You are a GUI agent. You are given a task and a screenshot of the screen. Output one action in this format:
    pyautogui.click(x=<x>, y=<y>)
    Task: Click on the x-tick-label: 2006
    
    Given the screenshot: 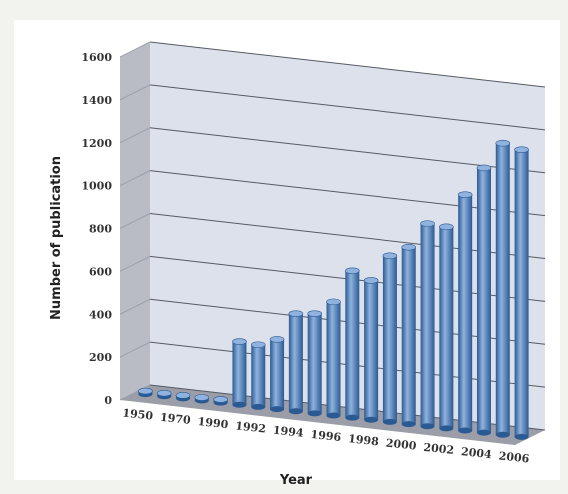 What is the action you would take?
    pyautogui.click(x=514, y=457)
    